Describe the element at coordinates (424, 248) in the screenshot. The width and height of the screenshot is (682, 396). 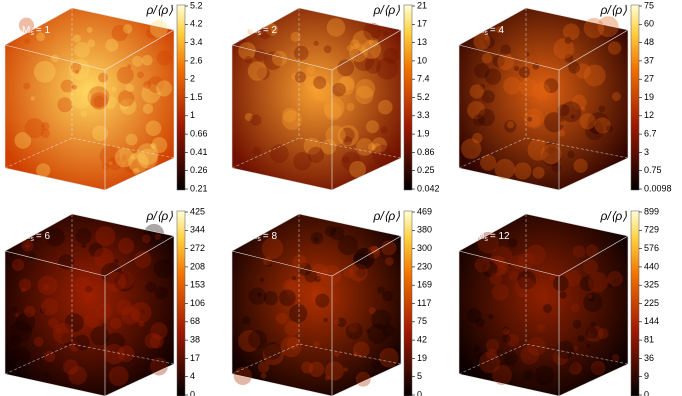
I see `colorbar-tick-label: 300` at that location.